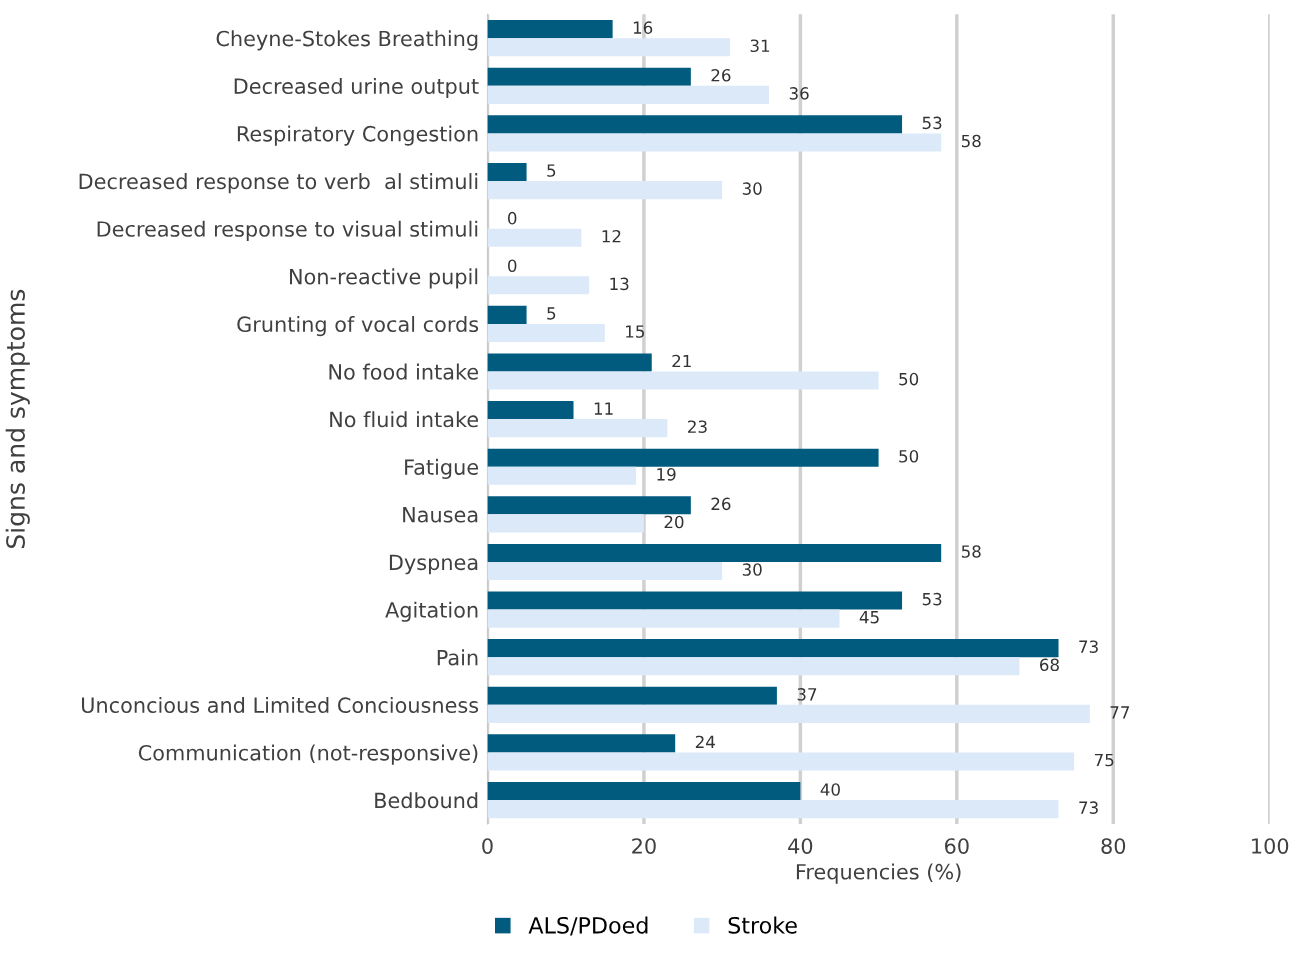 The height and width of the screenshot is (958, 1293). What do you see at coordinates (635, 331) in the screenshot?
I see `data-label: 15` at bounding box center [635, 331].